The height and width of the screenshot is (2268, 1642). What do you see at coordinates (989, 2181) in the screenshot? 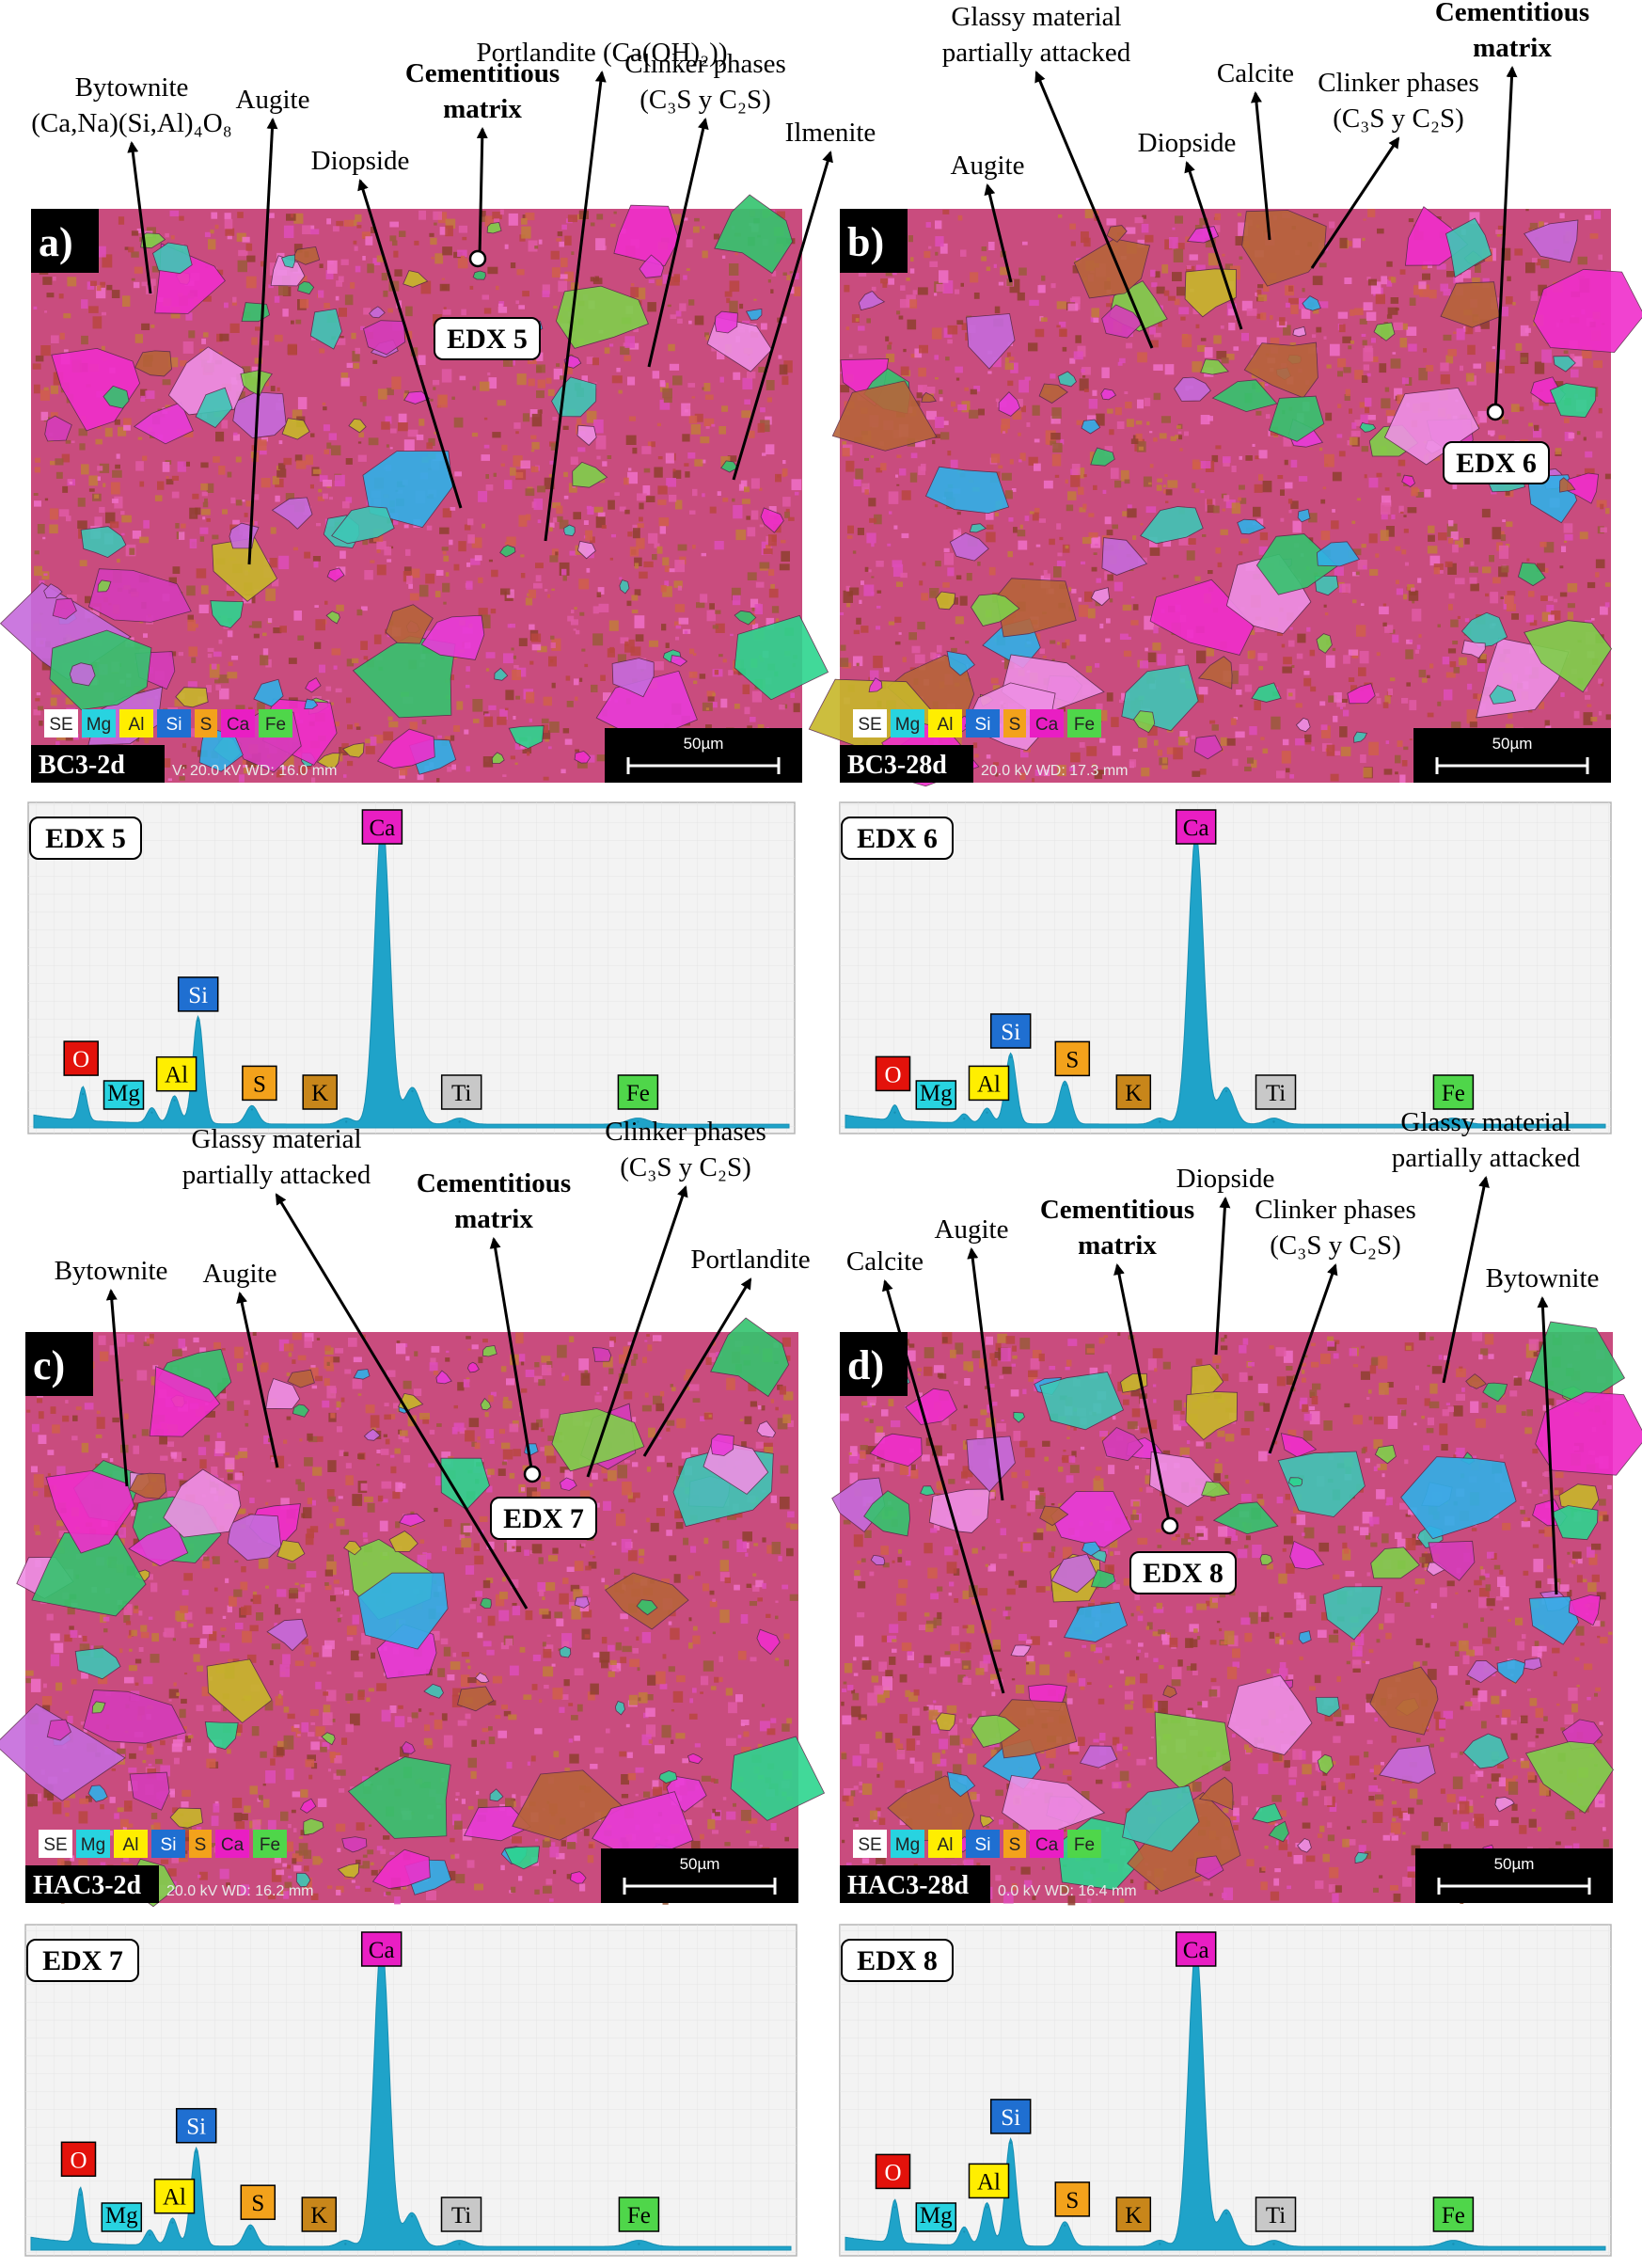
I see `peak-label-al: Al` at bounding box center [989, 2181].